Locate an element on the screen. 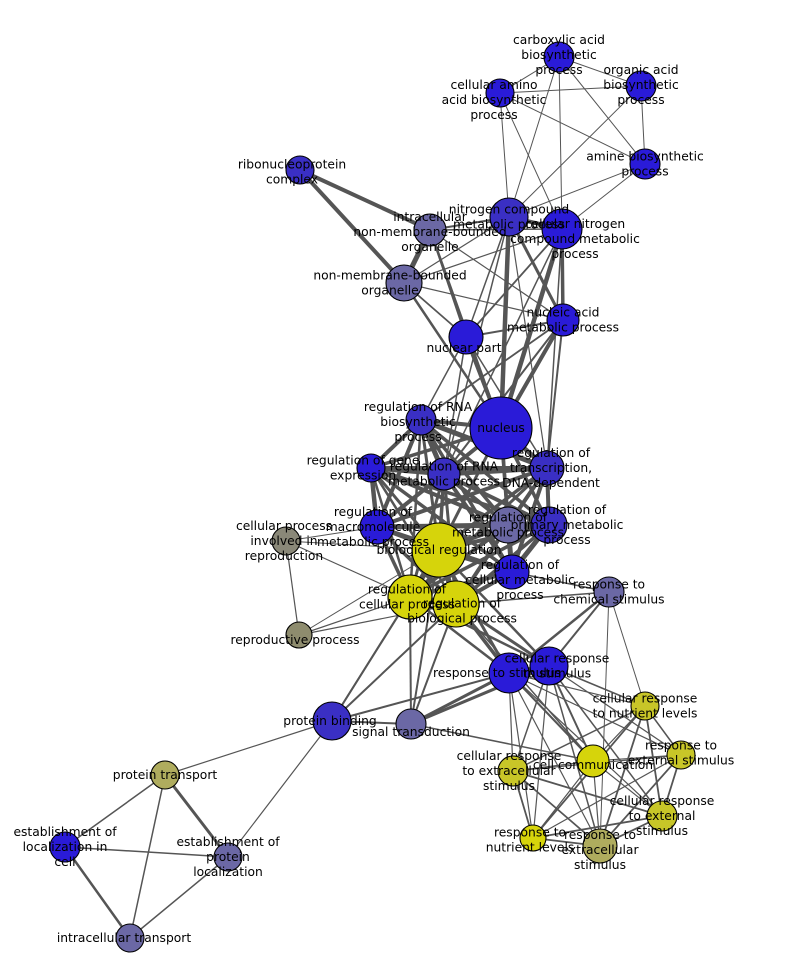  graph-node-organic-acid-biosynthetic-process is located at coordinates (641, 86).